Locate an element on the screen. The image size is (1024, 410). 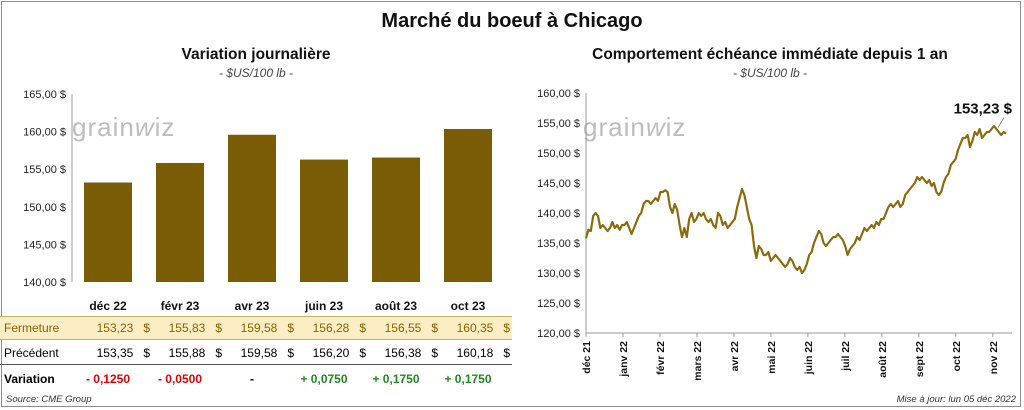
line-y-tick-label: 150,00 $ is located at coordinates (558, 154).